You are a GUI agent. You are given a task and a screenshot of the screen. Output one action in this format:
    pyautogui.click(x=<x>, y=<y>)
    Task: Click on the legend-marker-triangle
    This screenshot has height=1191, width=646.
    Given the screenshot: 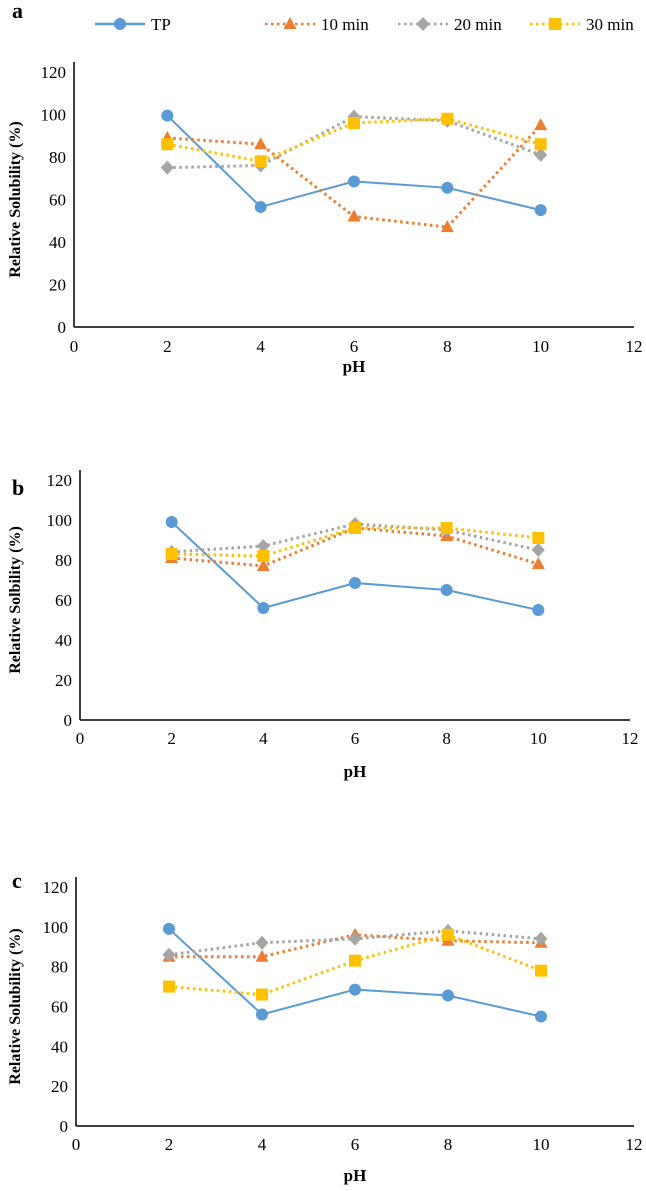 What is the action you would take?
    pyautogui.click(x=290, y=23)
    